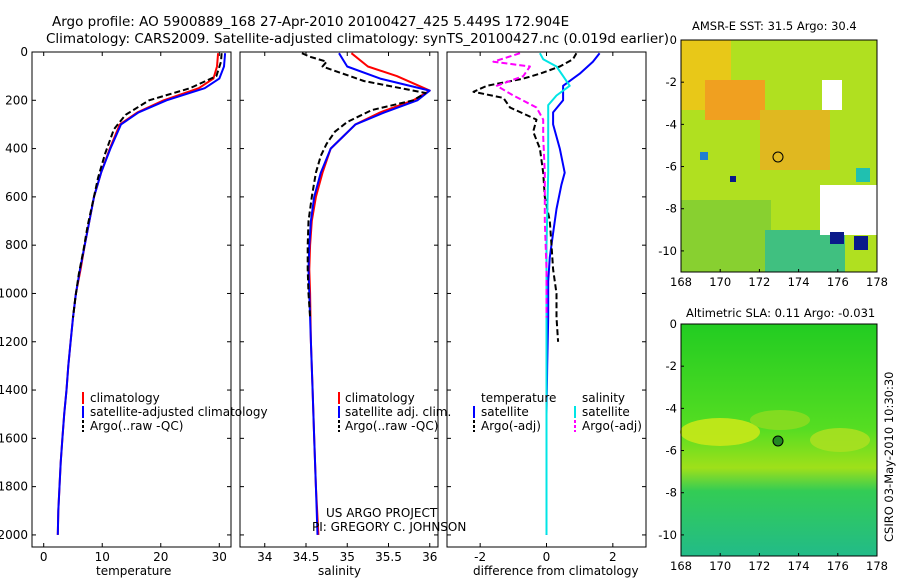 The width and height of the screenshot is (900, 580). What do you see at coordinates (795, 140) in the screenshot?
I see `sst-warm-patch` at bounding box center [795, 140].